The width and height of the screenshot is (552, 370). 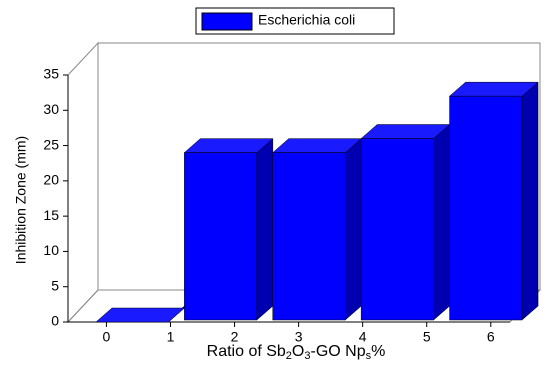 What do you see at coordinates (289, 356) in the screenshot?
I see `x-label-sub: 2` at bounding box center [289, 356].